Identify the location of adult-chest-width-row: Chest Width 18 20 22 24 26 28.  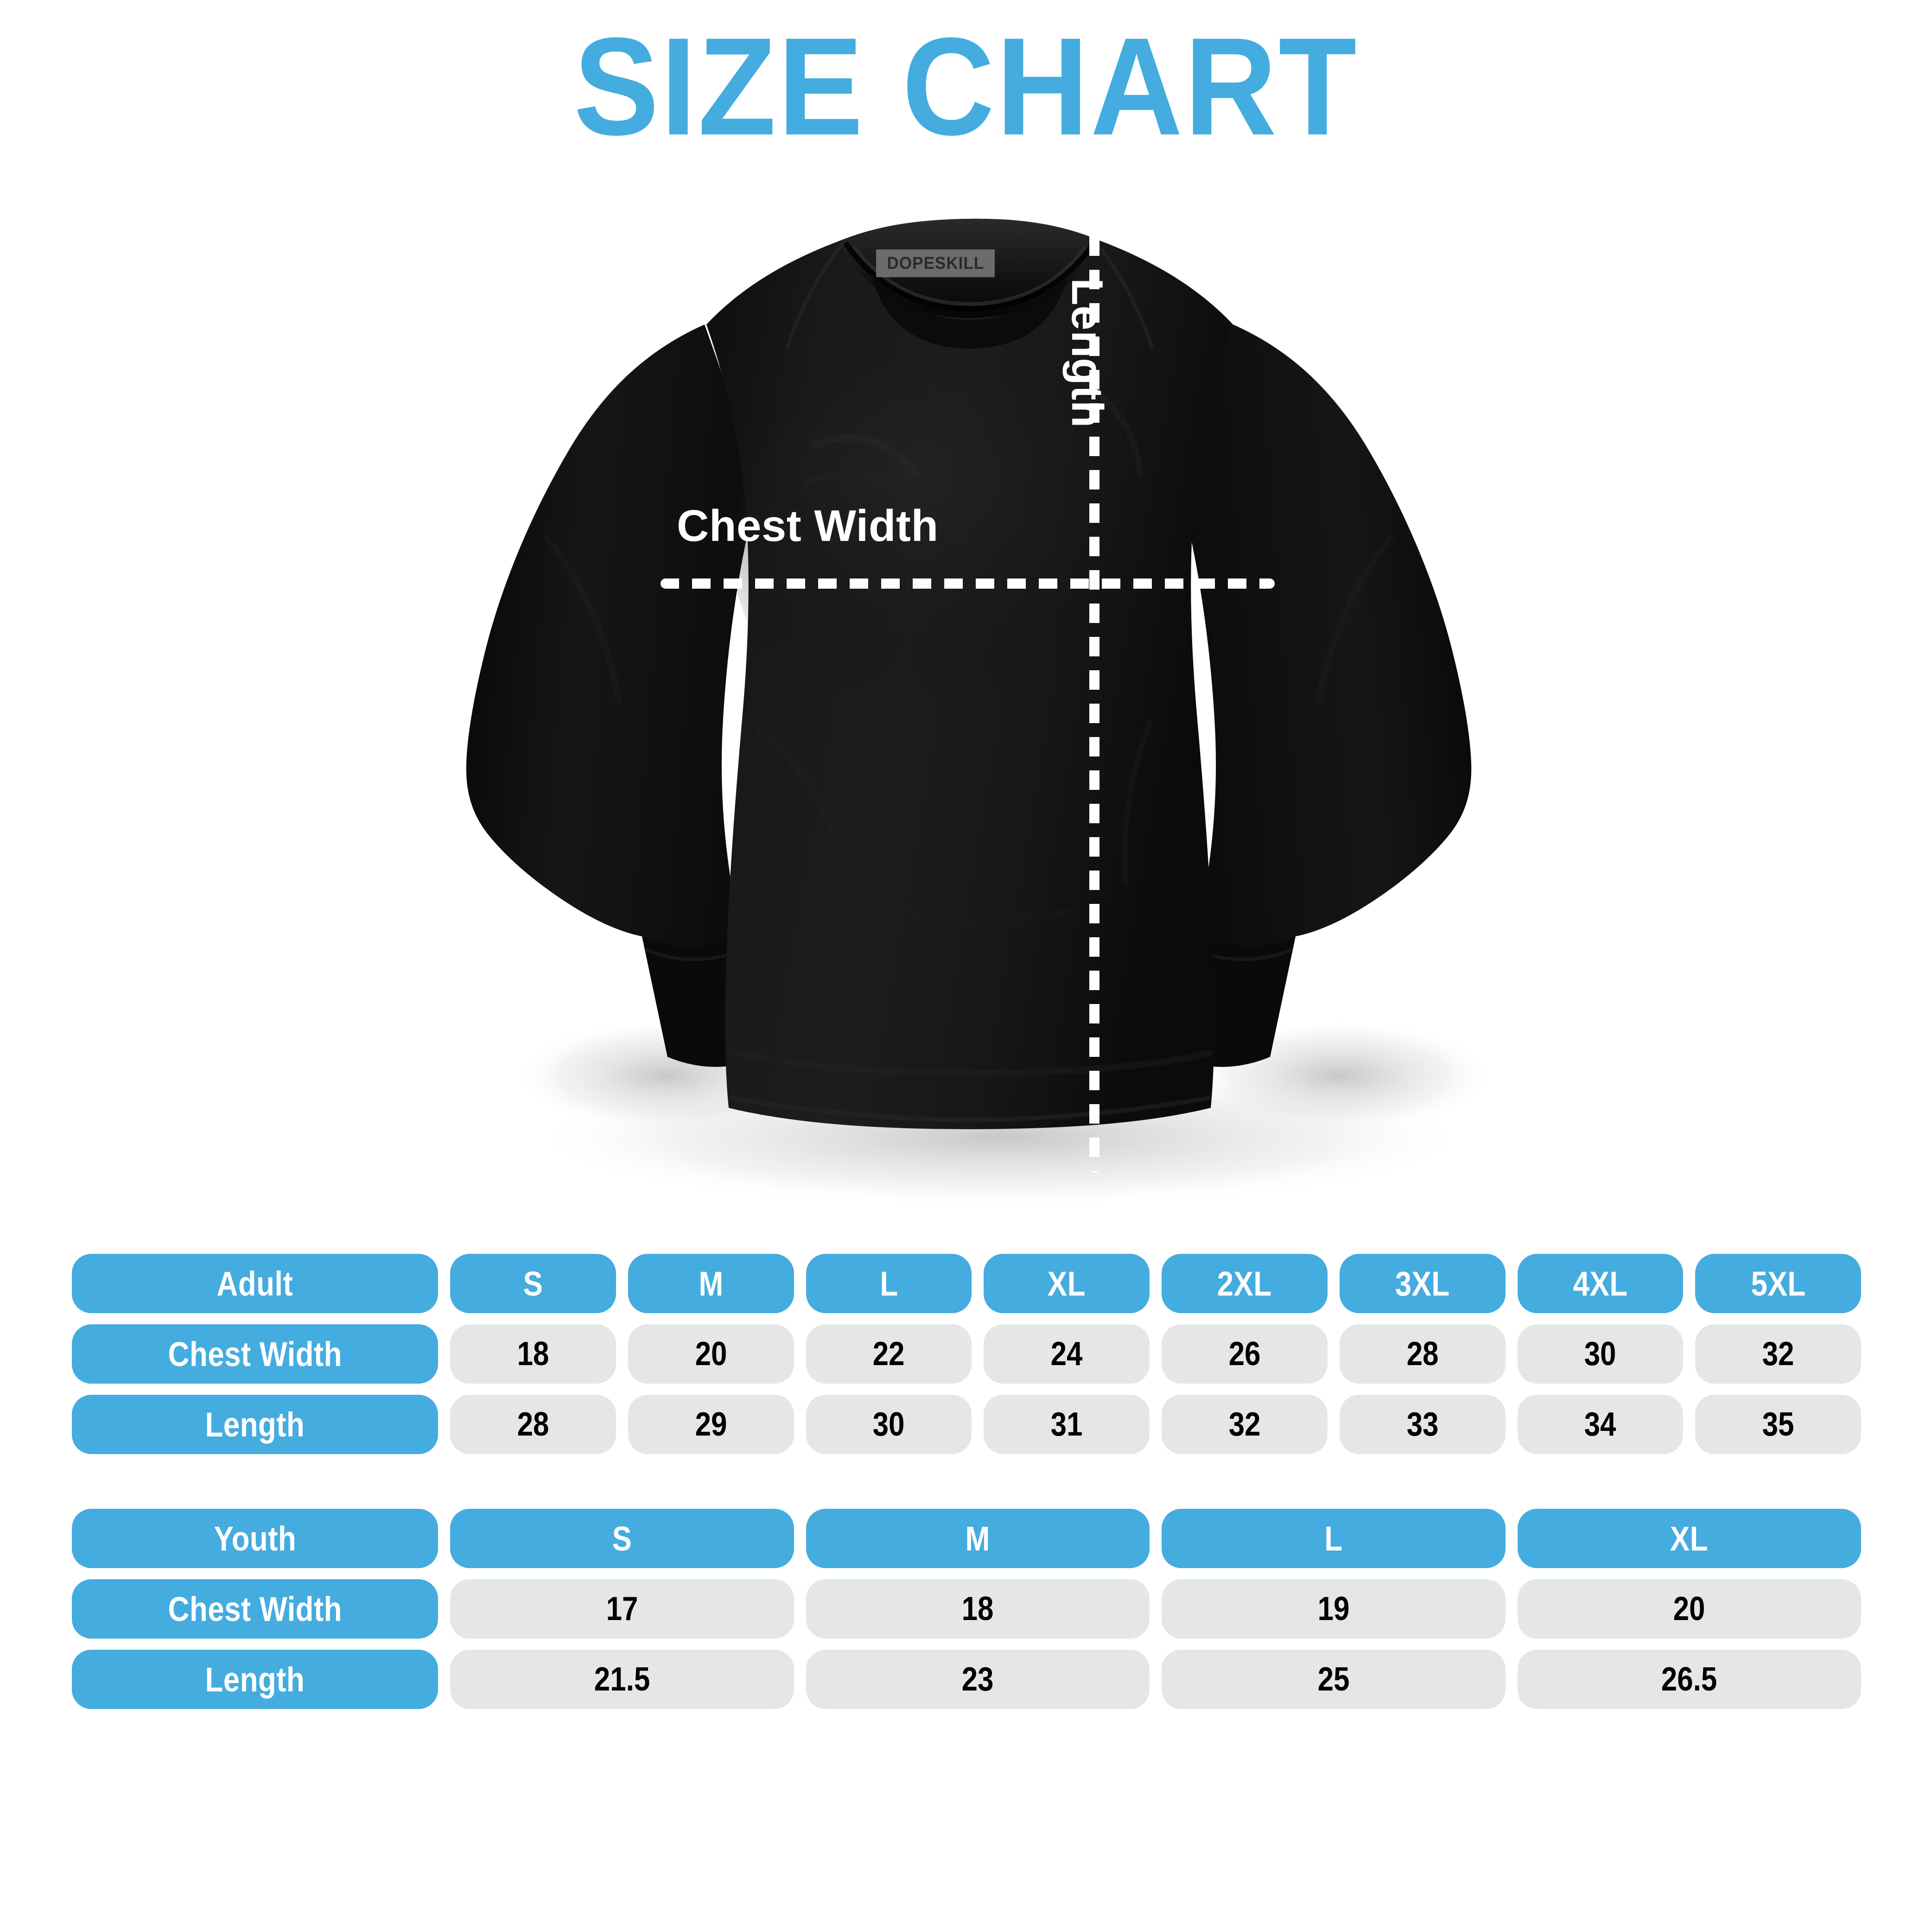
(966, 1354).